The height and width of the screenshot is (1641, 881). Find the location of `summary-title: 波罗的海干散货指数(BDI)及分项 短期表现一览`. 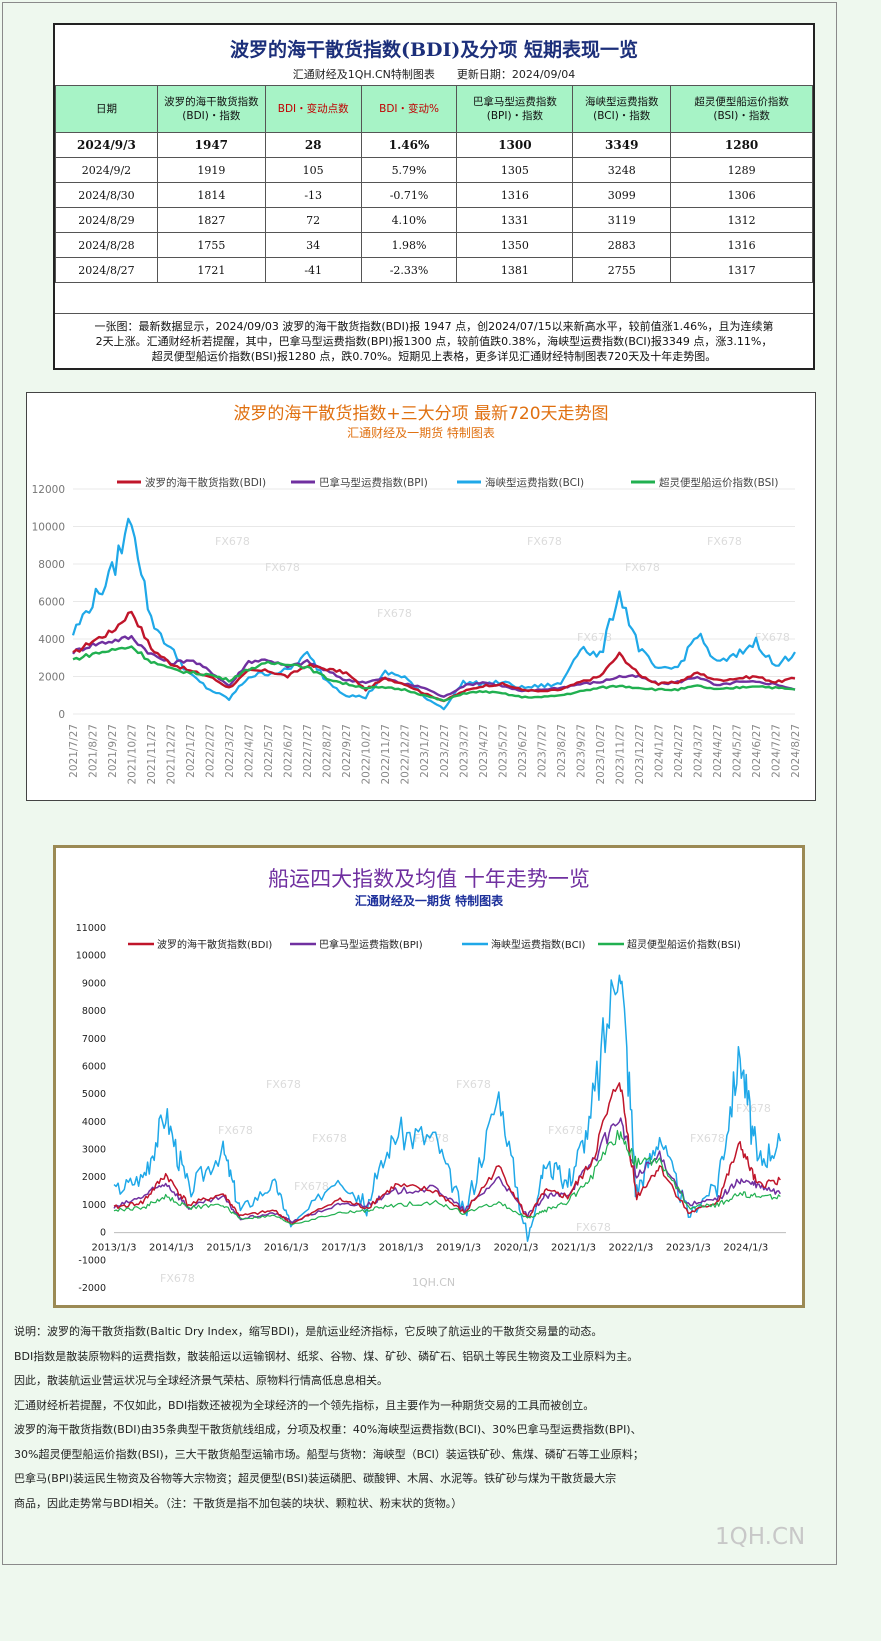

summary-title: 波罗的海干散货指数(BDI)及分项 短期表现一览 is located at coordinates (434, 50).